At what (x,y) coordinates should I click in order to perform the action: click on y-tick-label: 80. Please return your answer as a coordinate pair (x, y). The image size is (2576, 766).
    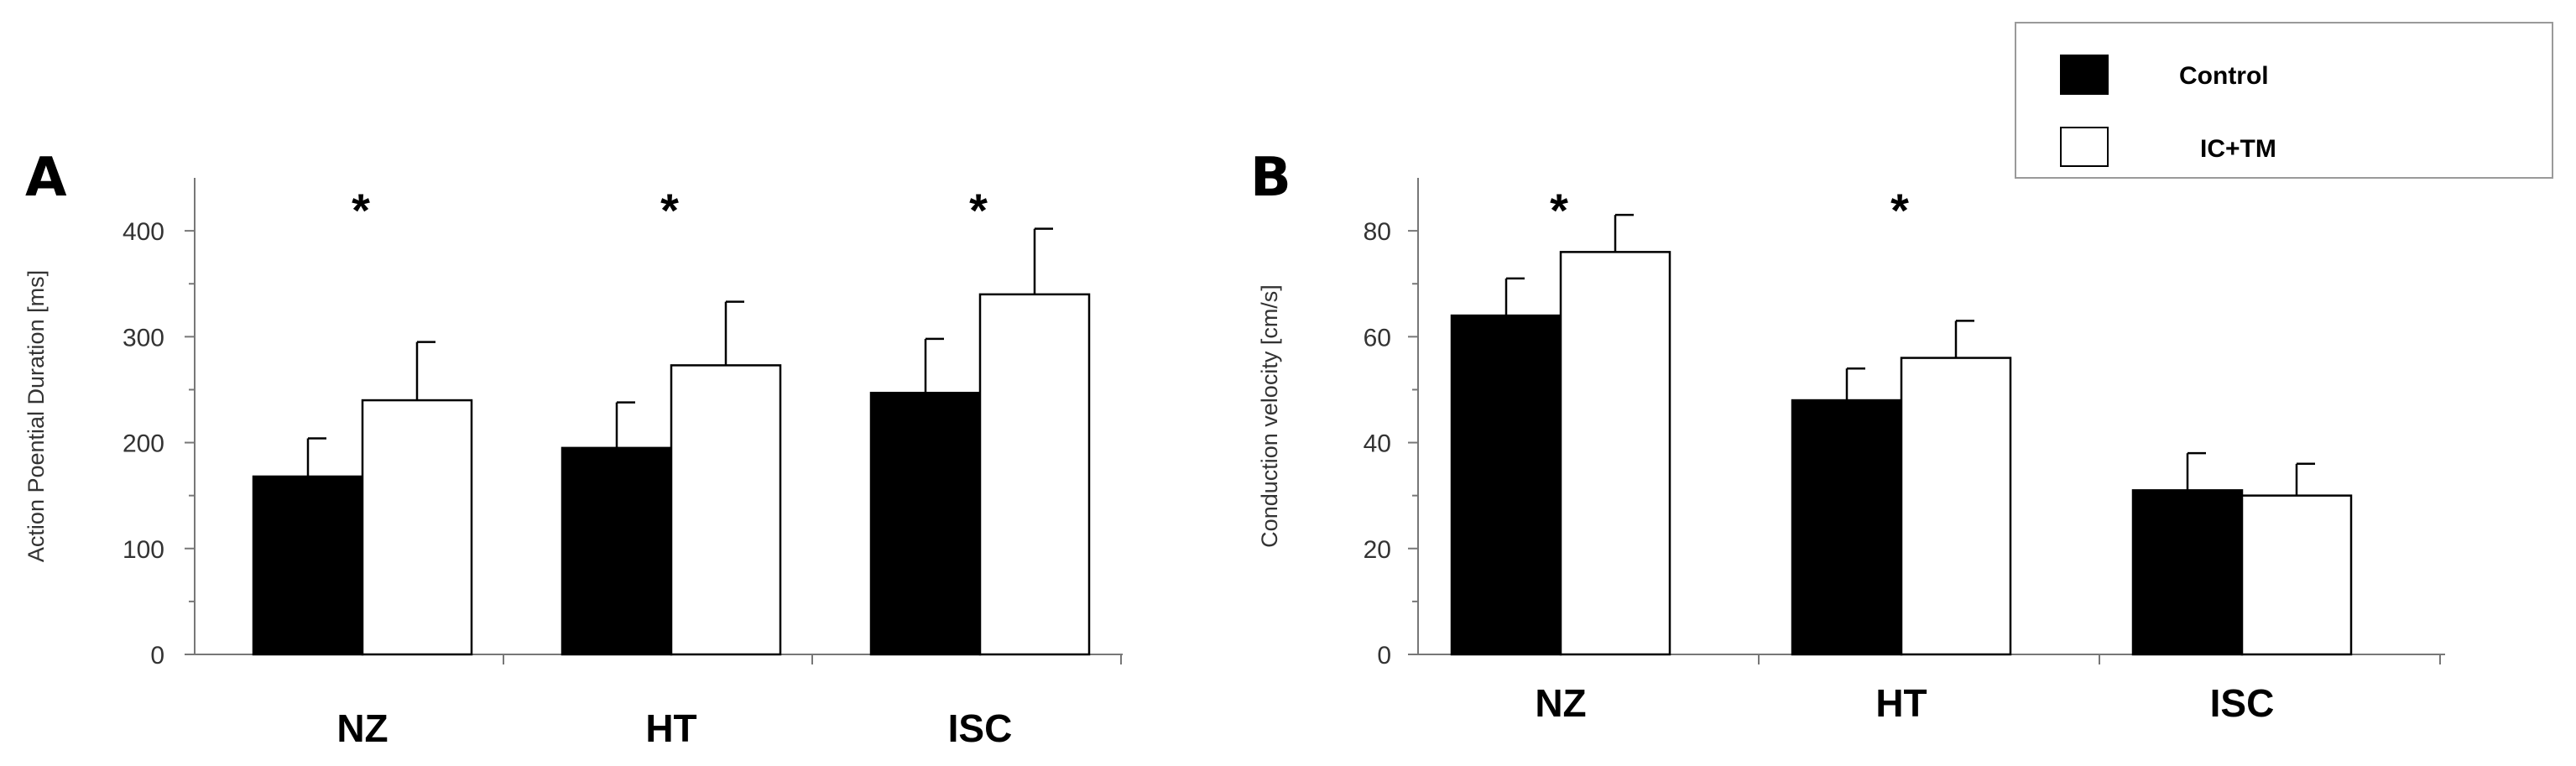
    Looking at the image, I should click on (1377, 232).